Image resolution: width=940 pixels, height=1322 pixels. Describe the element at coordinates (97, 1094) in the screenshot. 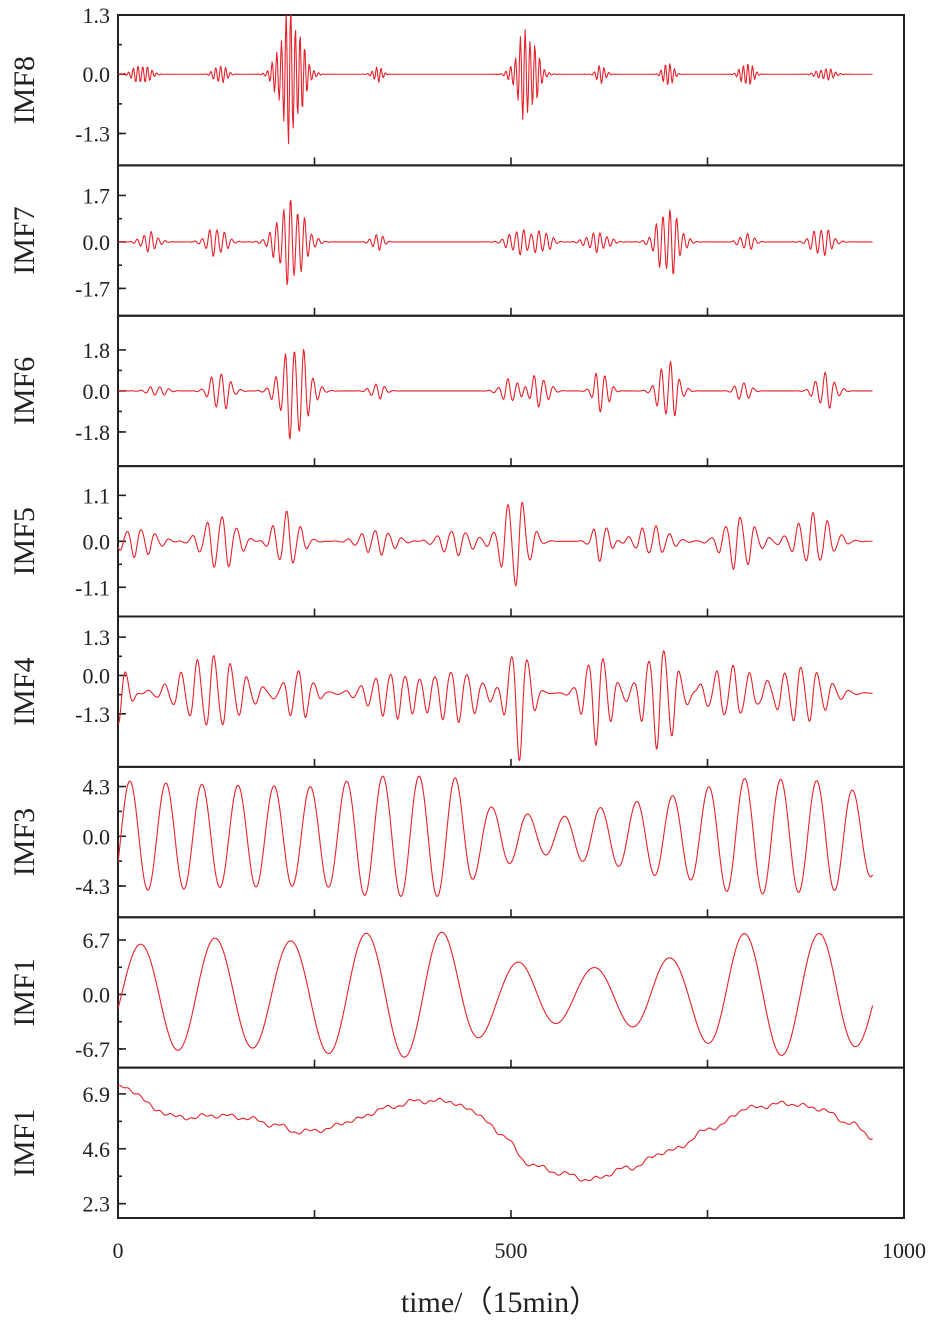

I see `y-tick-label: 6.9` at that location.